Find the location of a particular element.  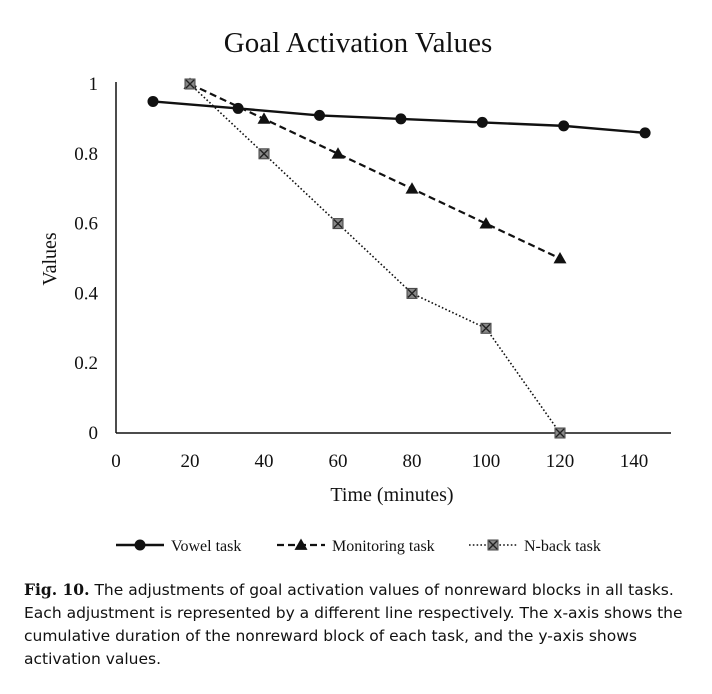

x-tick-label: 80 is located at coordinates (412, 461).